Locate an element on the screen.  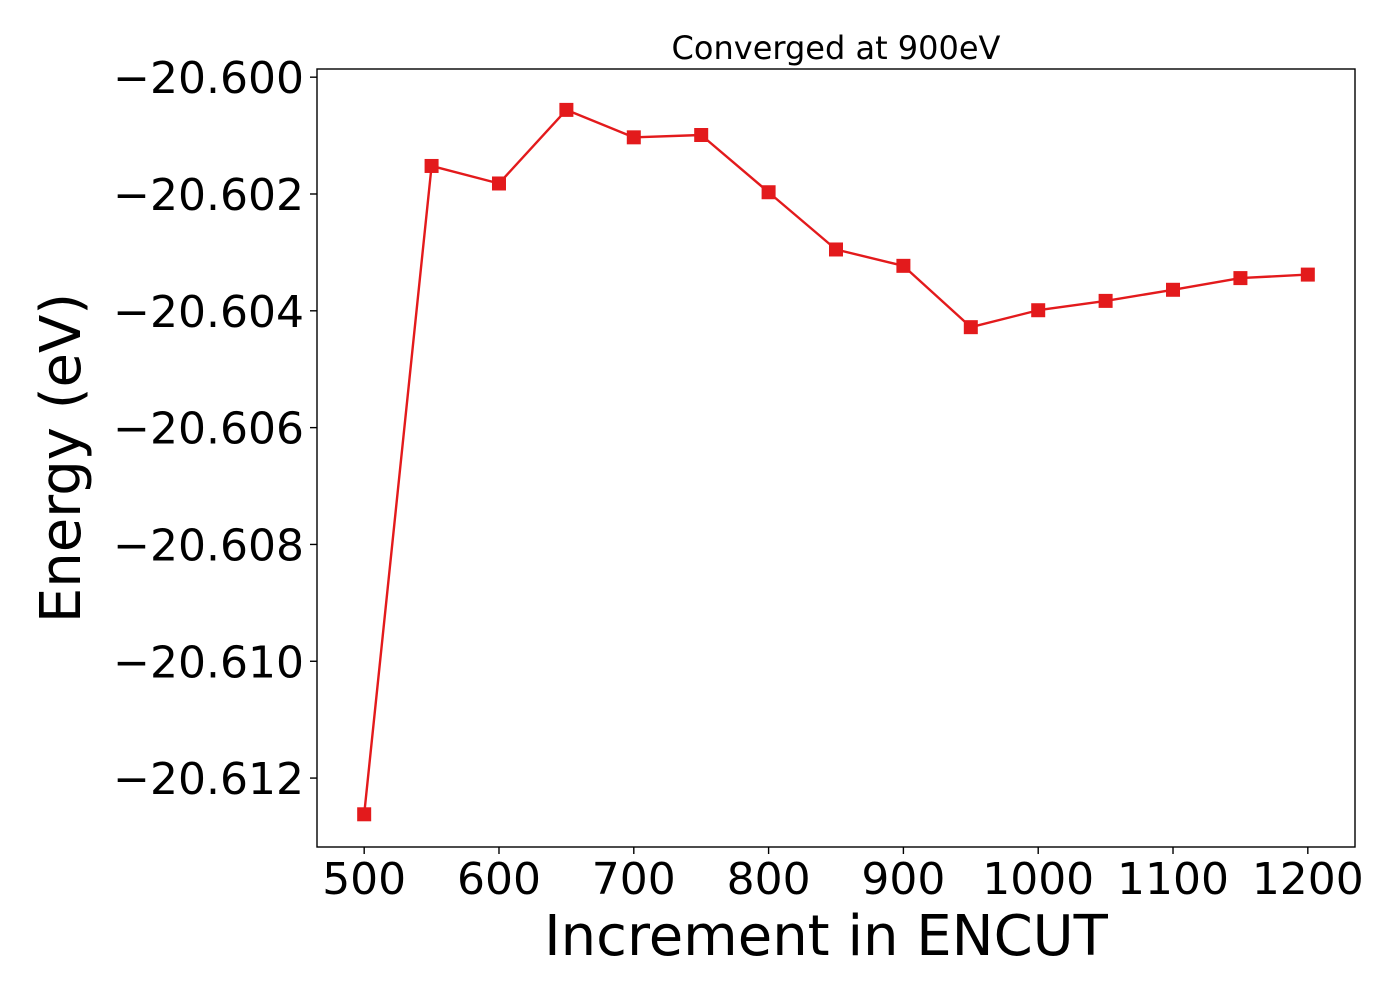
chart-title: Converged at 900eV is located at coordinates (836, 48).